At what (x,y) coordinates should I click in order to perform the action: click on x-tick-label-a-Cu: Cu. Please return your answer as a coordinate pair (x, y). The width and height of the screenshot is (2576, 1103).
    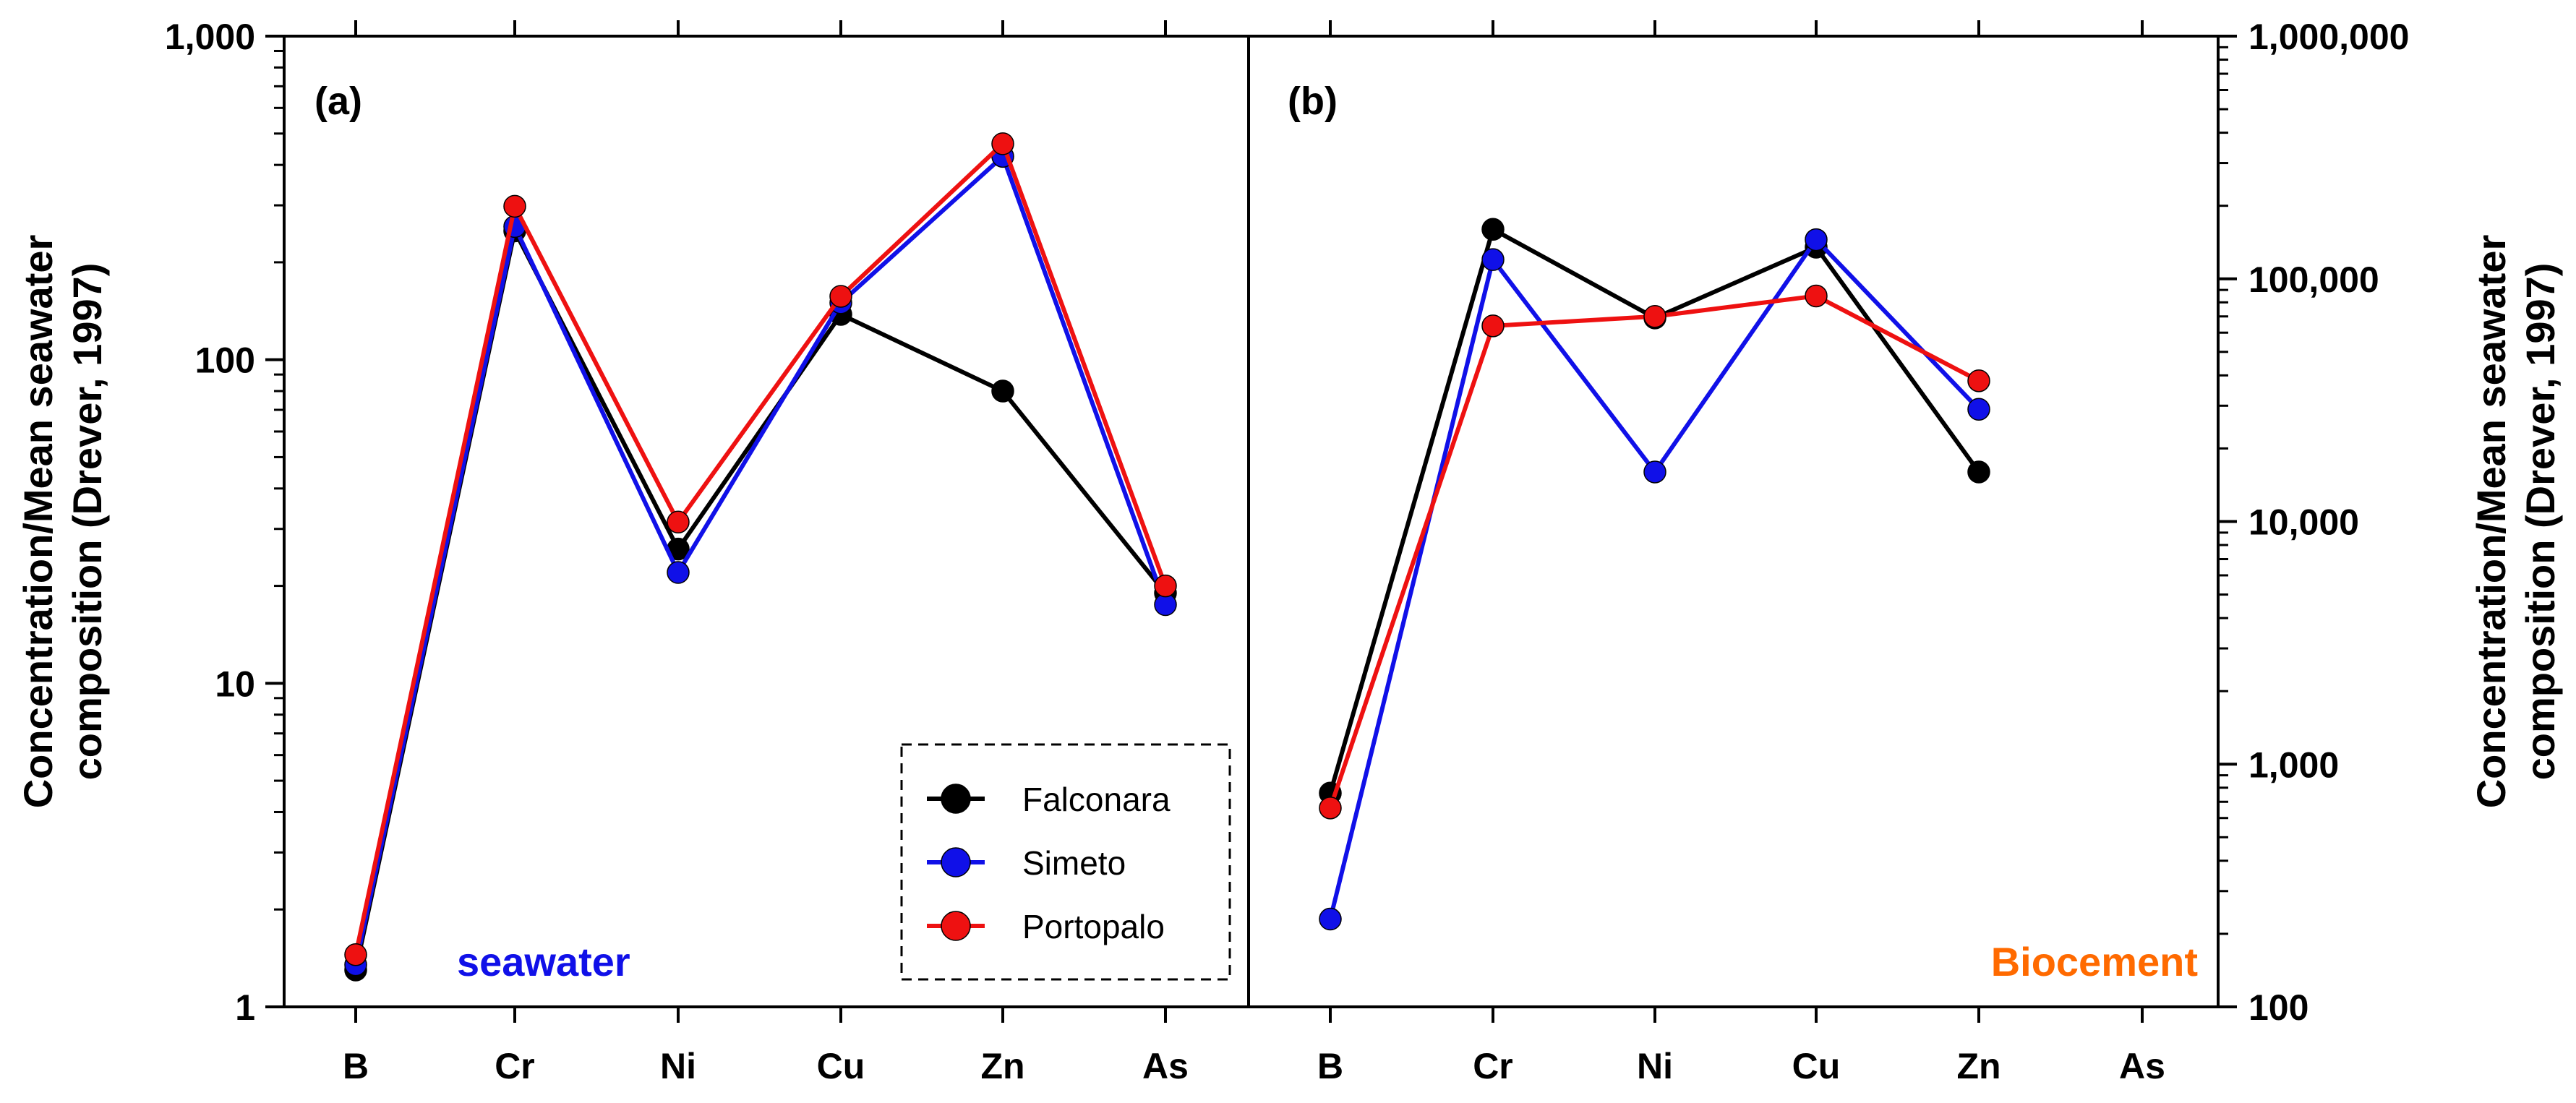
    Looking at the image, I should click on (841, 1066).